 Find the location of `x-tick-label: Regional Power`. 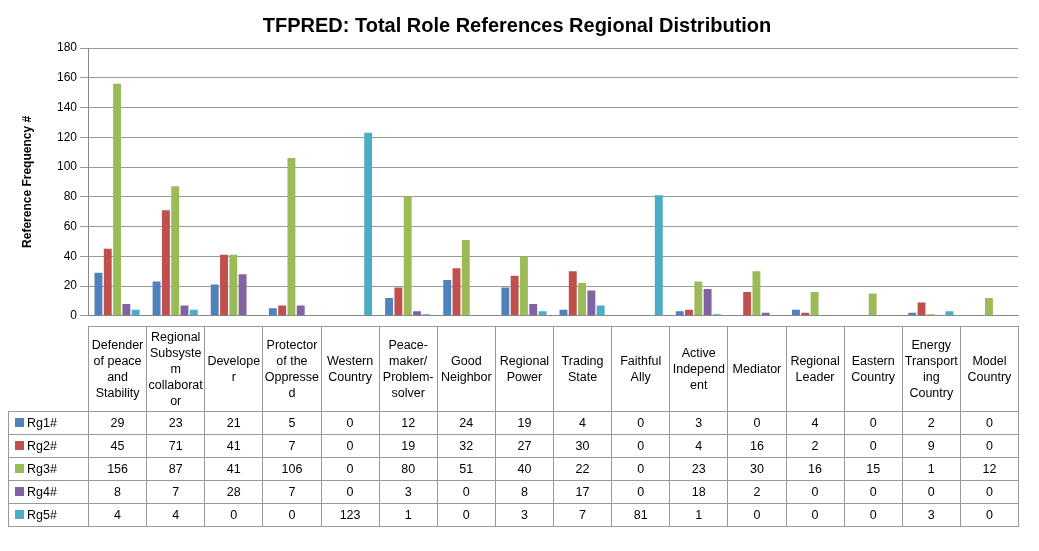

x-tick-label: Regional Power is located at coordinates (524, 369).